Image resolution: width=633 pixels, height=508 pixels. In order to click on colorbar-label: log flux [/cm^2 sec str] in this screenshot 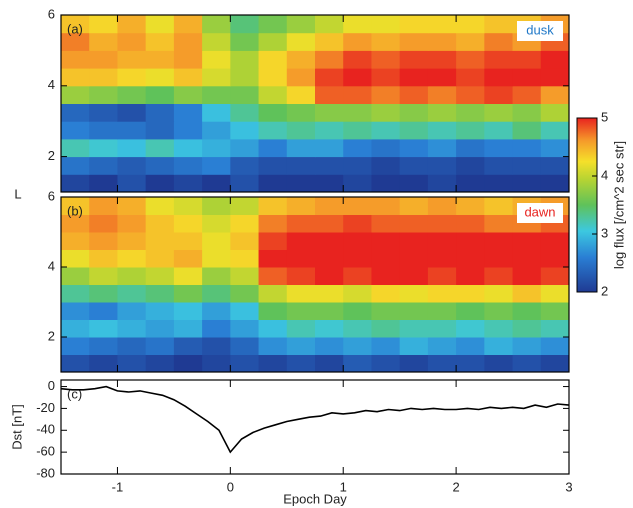, I will do `click(618, 205)`.